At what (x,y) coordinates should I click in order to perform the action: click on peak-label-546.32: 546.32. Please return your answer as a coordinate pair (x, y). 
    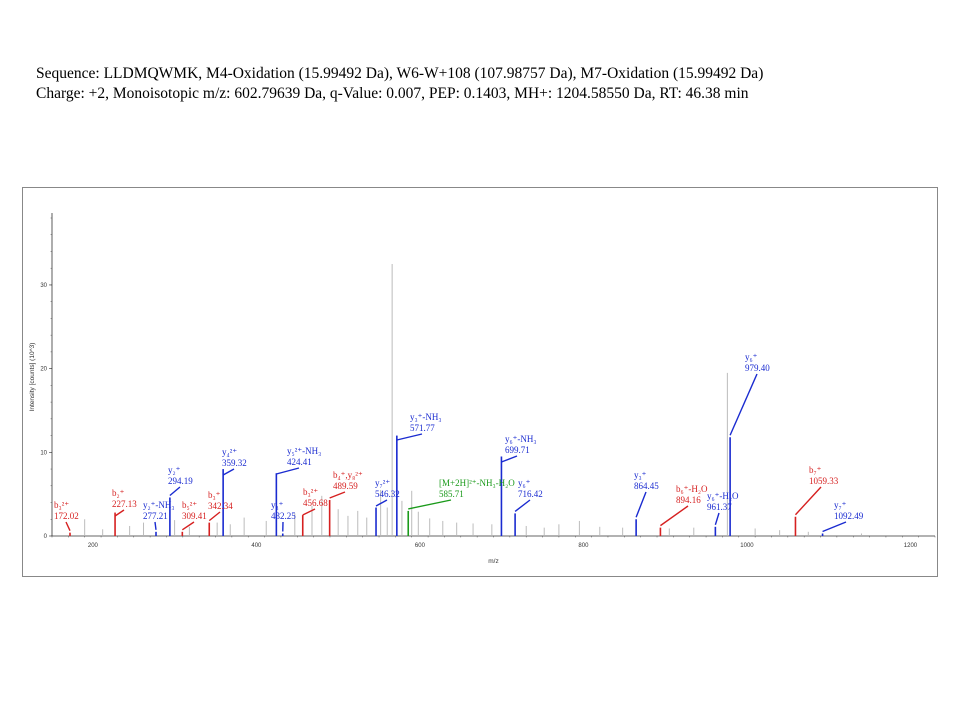
    Looking at the image, I should click on (387, 494).